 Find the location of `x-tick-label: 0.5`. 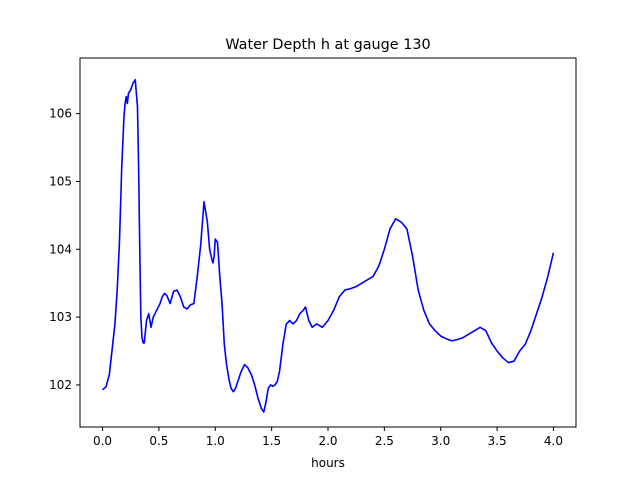

x-tick-label: 0.5 is located at coordinates (158, 441).